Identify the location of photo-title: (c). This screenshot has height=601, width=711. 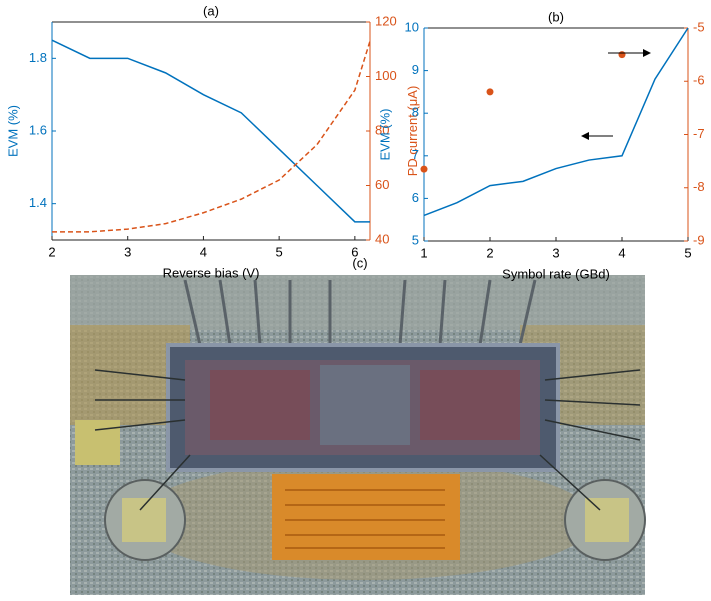
(359, 262).